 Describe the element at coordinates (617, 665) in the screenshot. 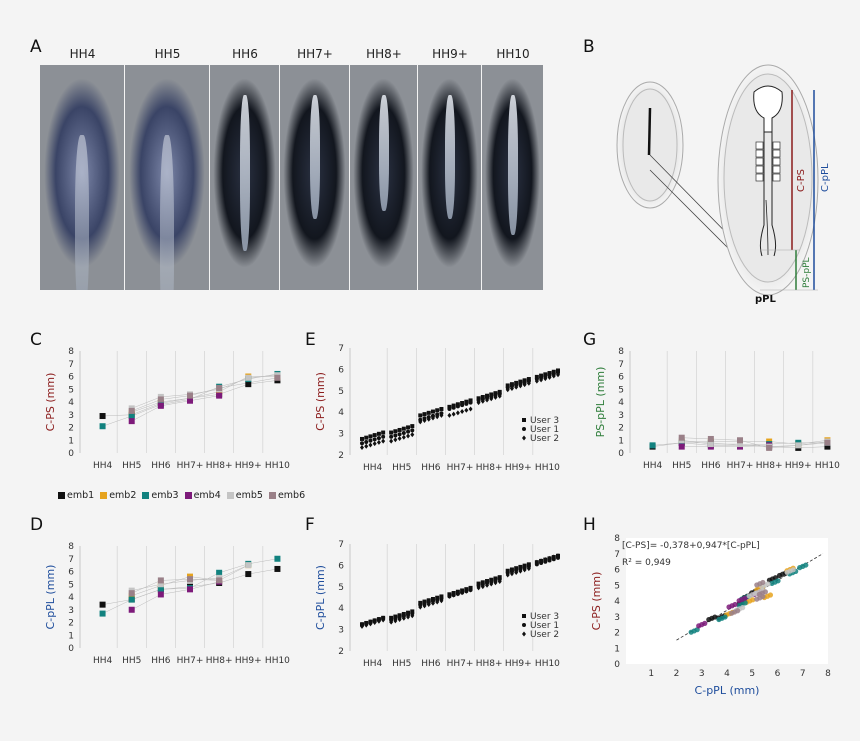

I see `y-tick-label: 0` at that location.